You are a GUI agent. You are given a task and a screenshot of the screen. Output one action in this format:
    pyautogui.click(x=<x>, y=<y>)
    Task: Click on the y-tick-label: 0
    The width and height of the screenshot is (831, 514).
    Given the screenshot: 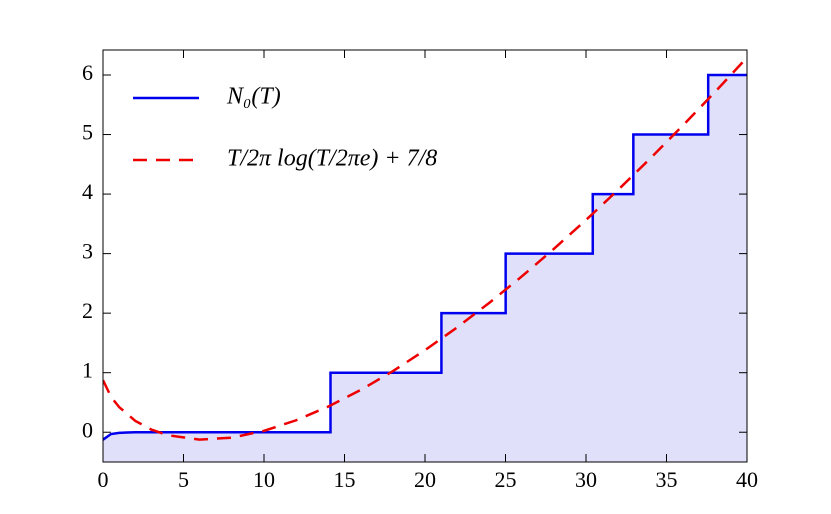 What is the action you would take?
    pyautogui.click(x=87, y=429)
    